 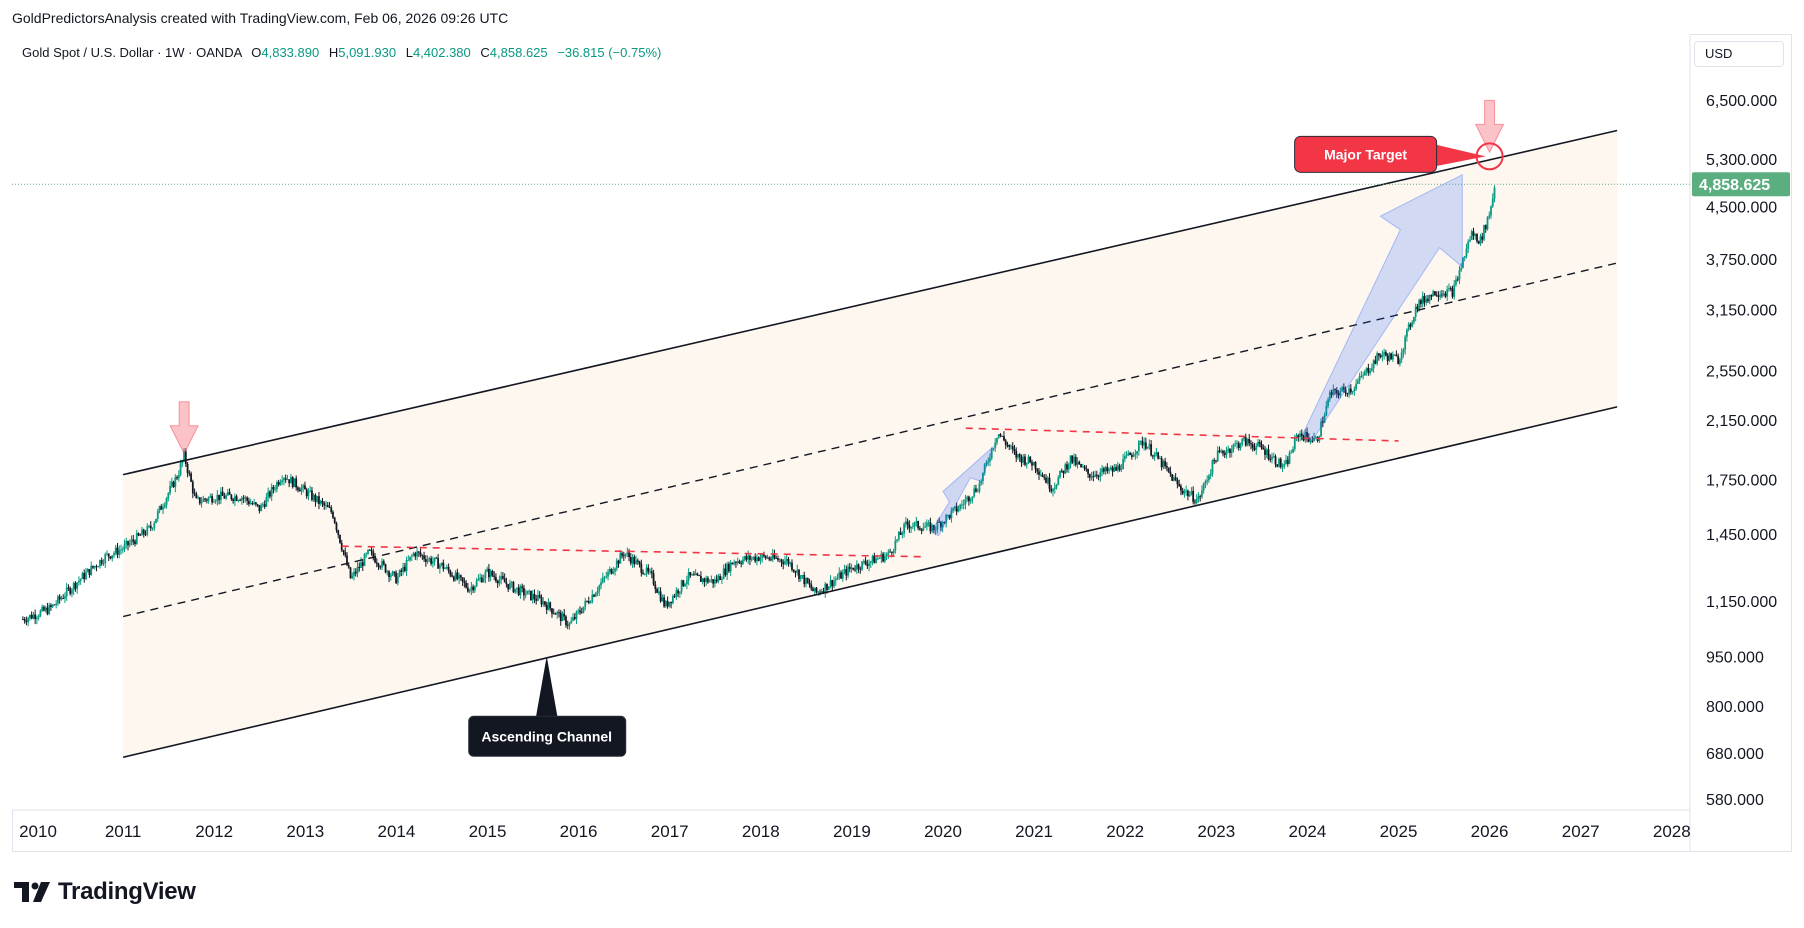 I want to click on change-value: −36.815 (−0.75%), so click(x=609, y=52).